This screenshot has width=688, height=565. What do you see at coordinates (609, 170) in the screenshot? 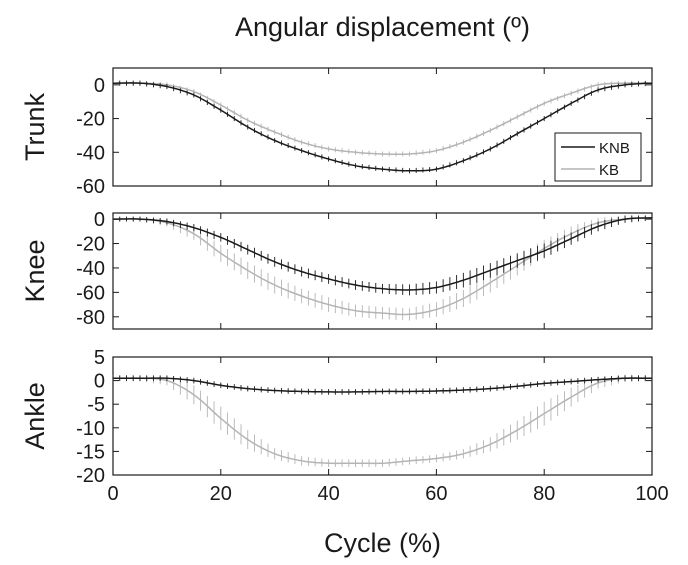
I see `legend-label-kb: KB` at bounding box center [609, 170].